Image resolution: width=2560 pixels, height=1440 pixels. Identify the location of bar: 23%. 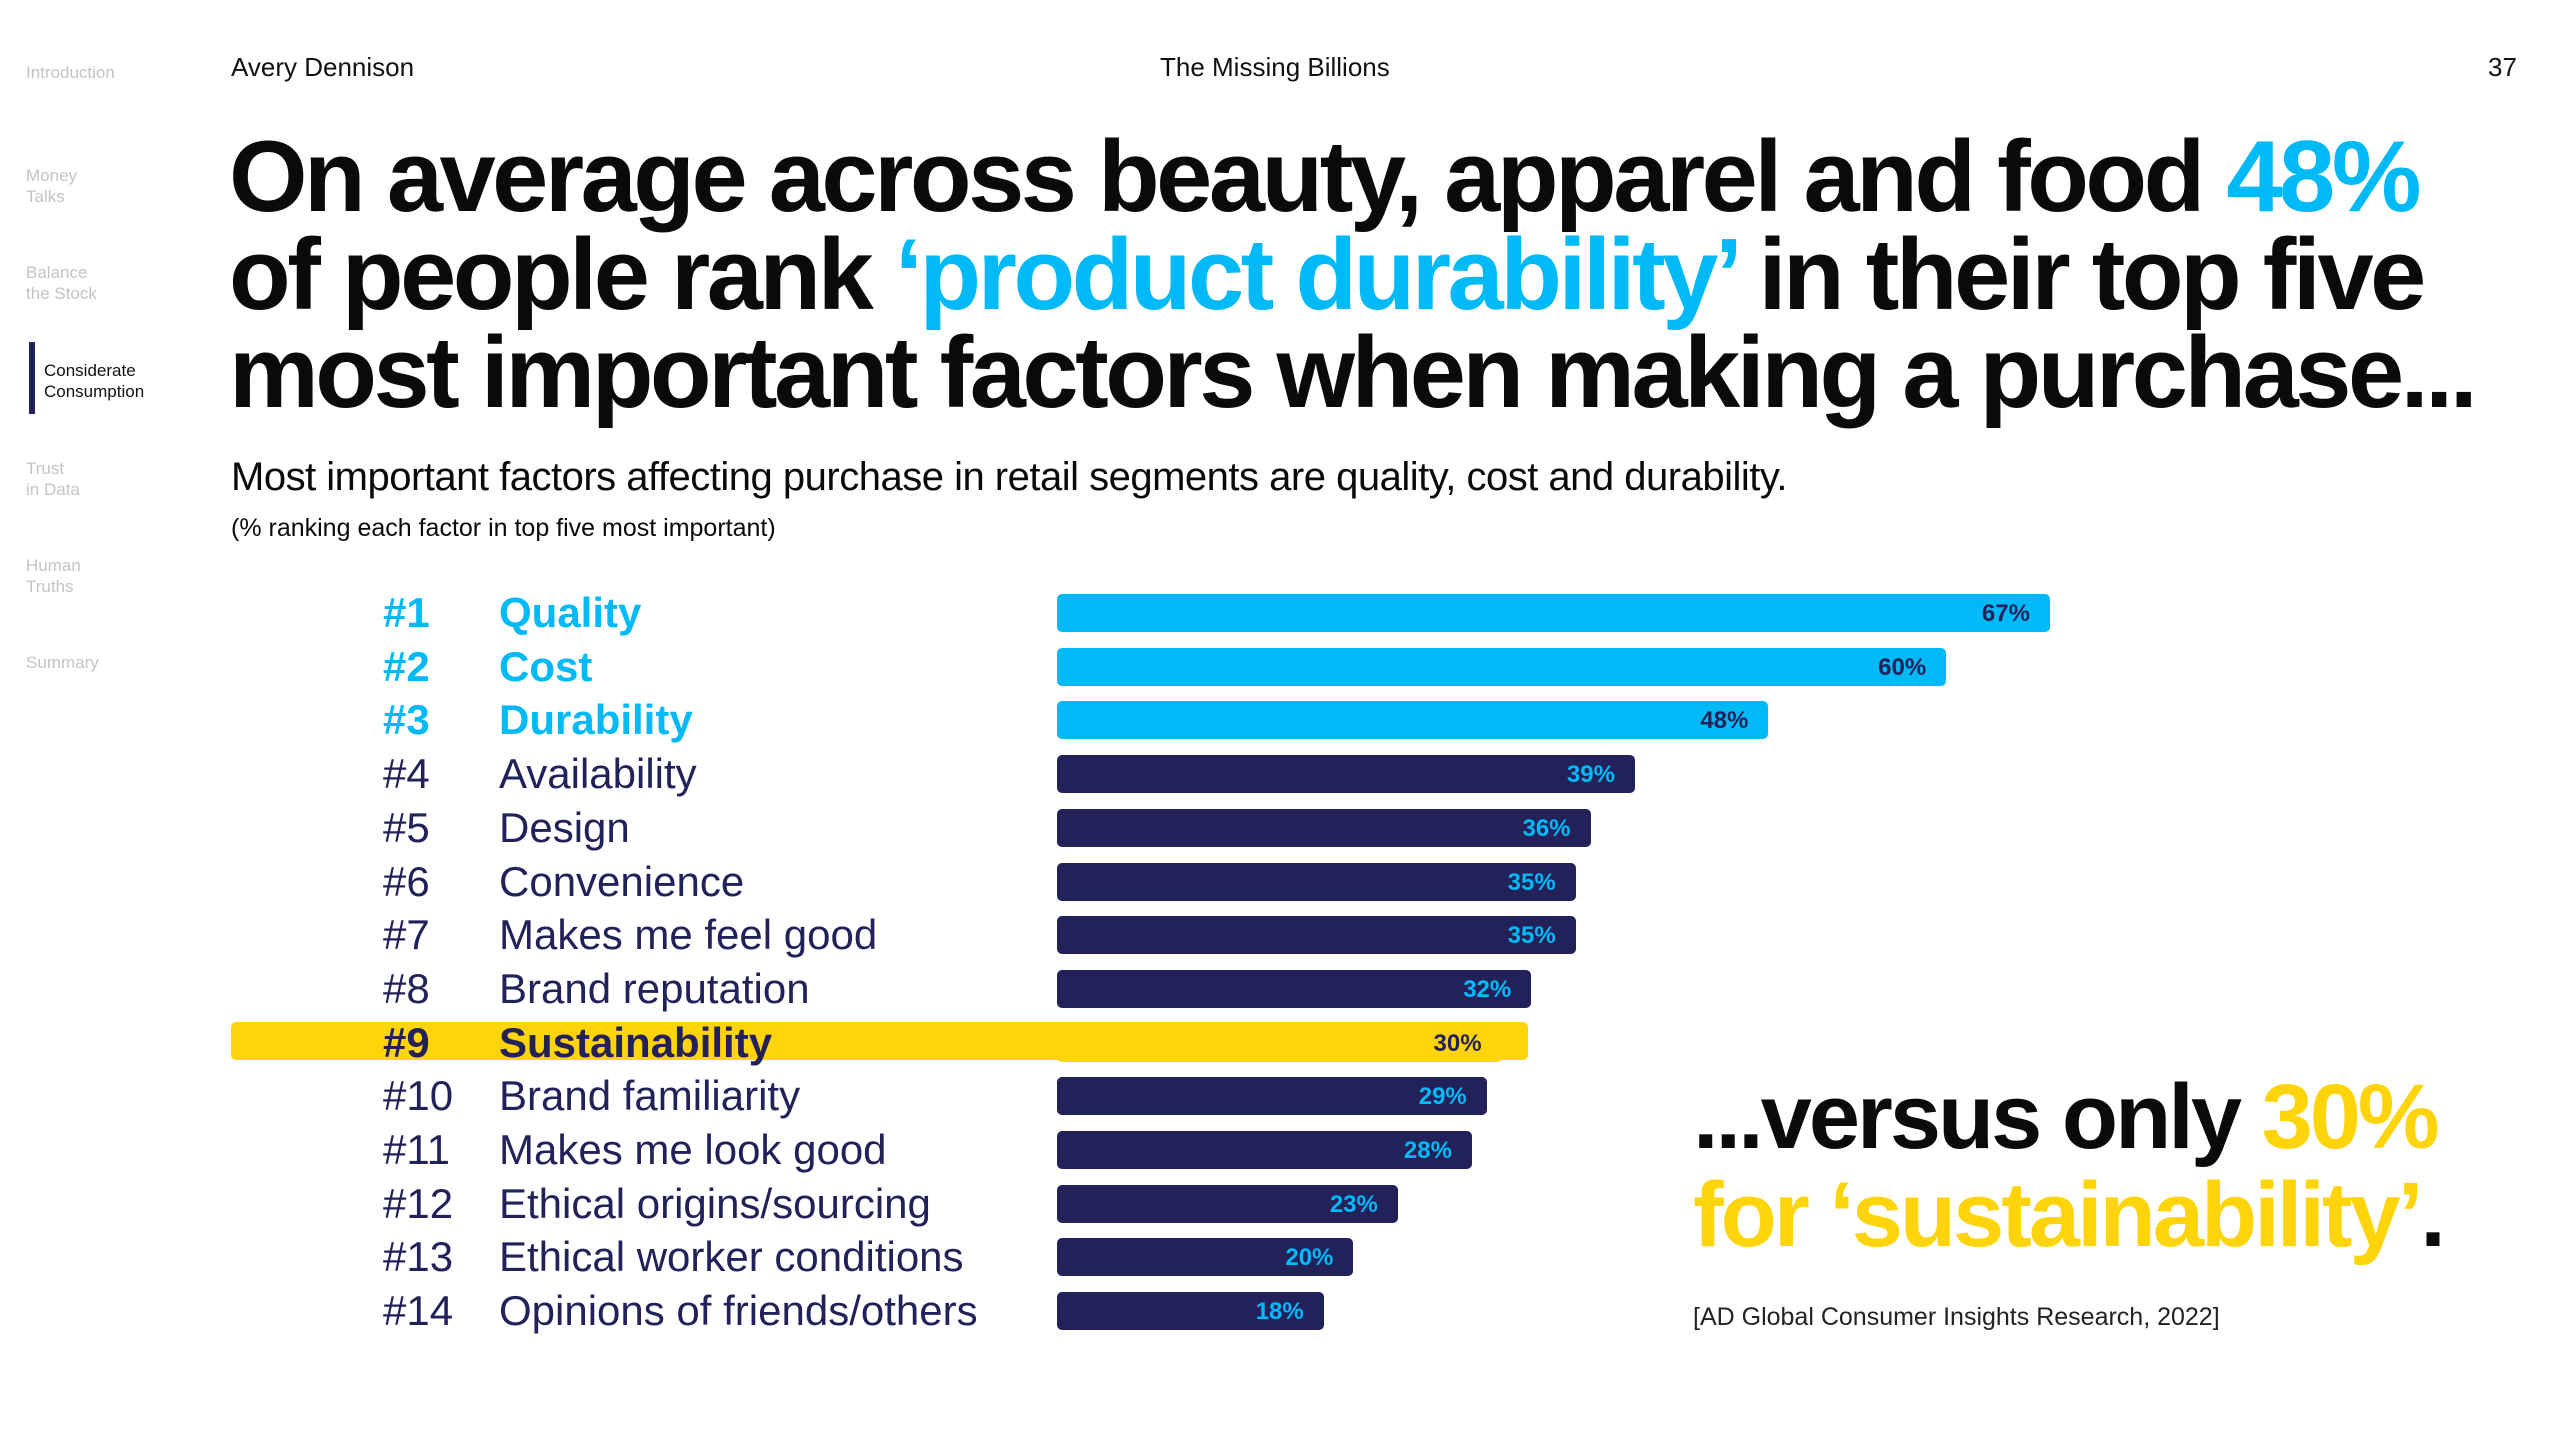
(1227, 1203).